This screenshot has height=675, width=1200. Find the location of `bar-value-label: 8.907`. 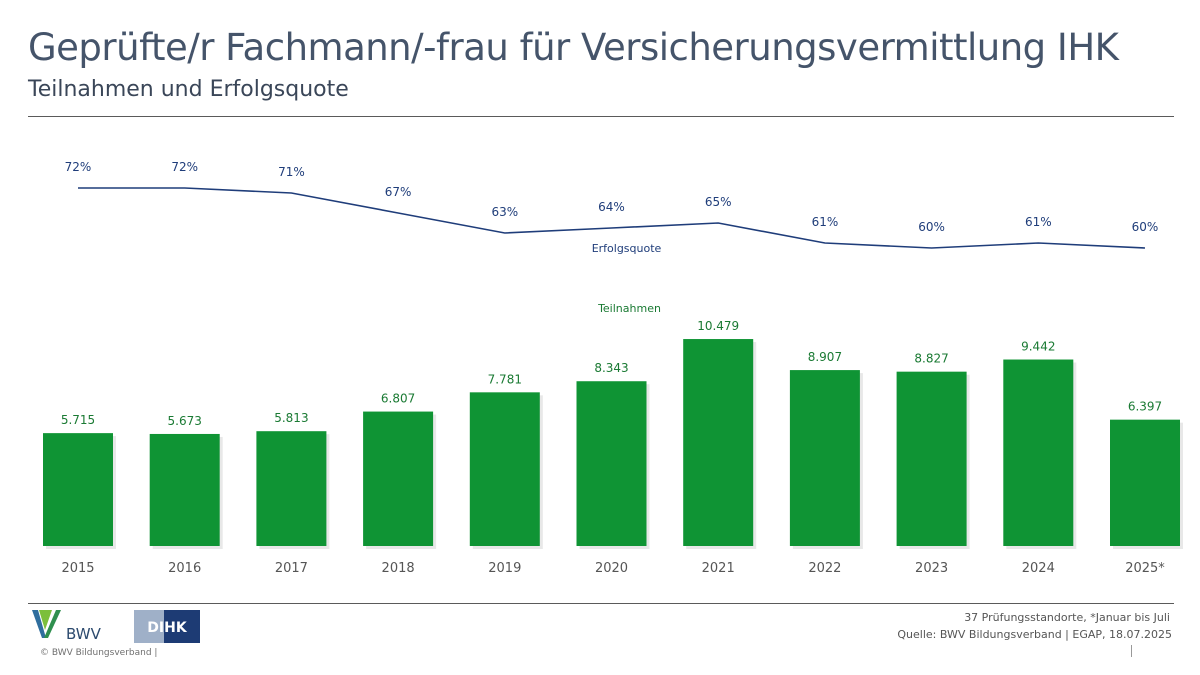

bar-value-label: 8.907 is located at coordinates (825, 357).